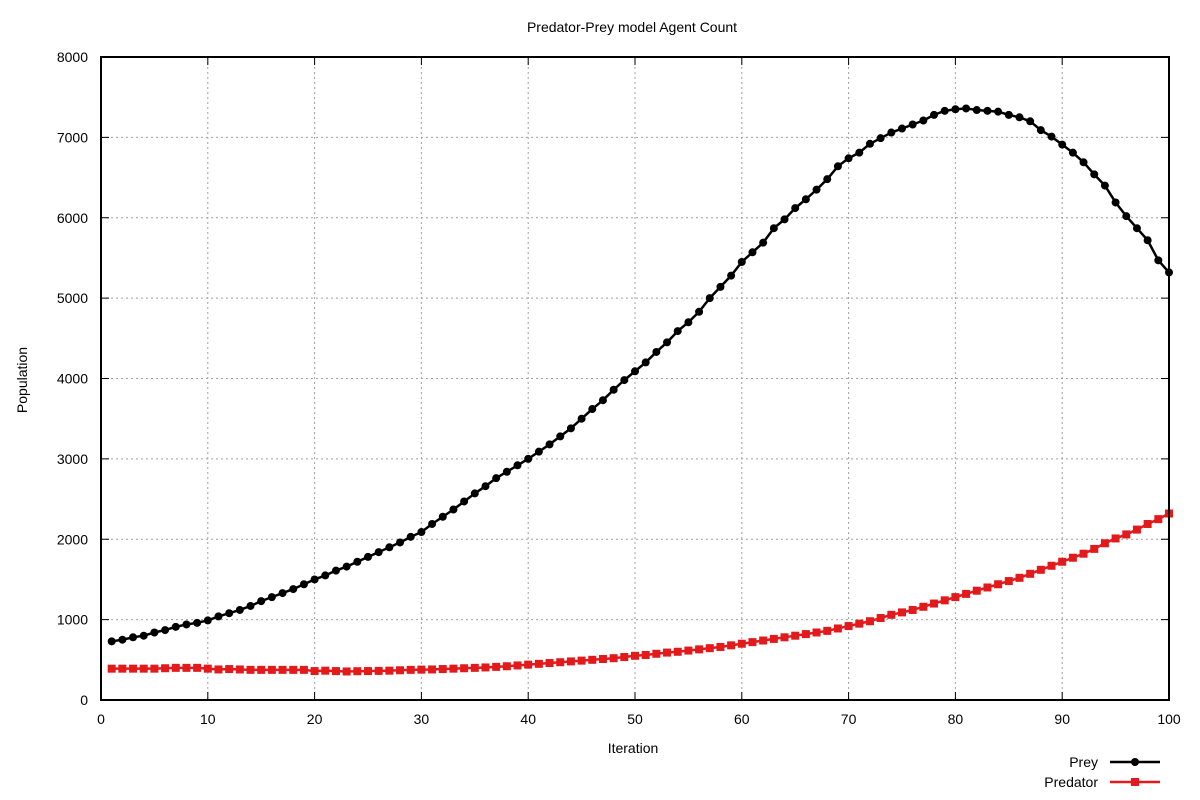  I want to click on x-tick-label: 80, so click(956, 719).